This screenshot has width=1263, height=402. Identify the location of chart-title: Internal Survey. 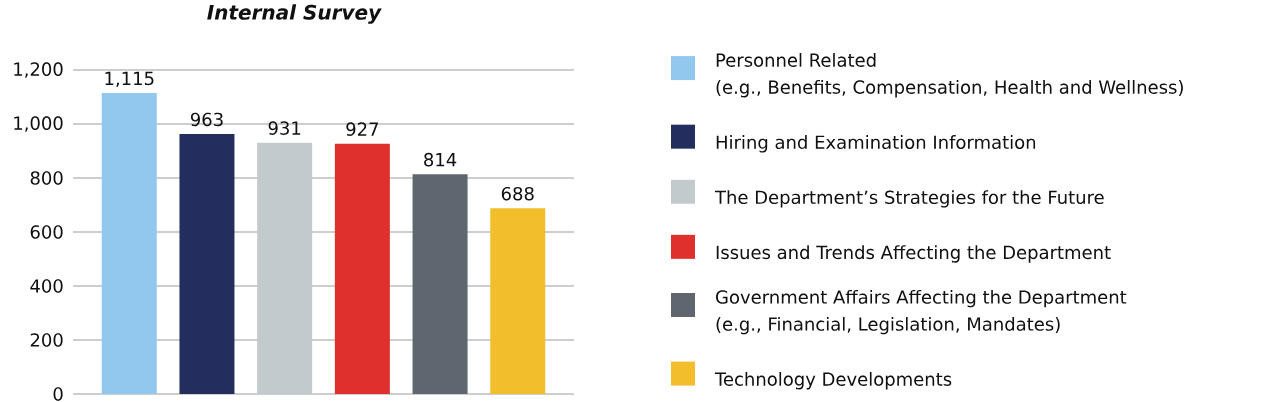
(294, 14).